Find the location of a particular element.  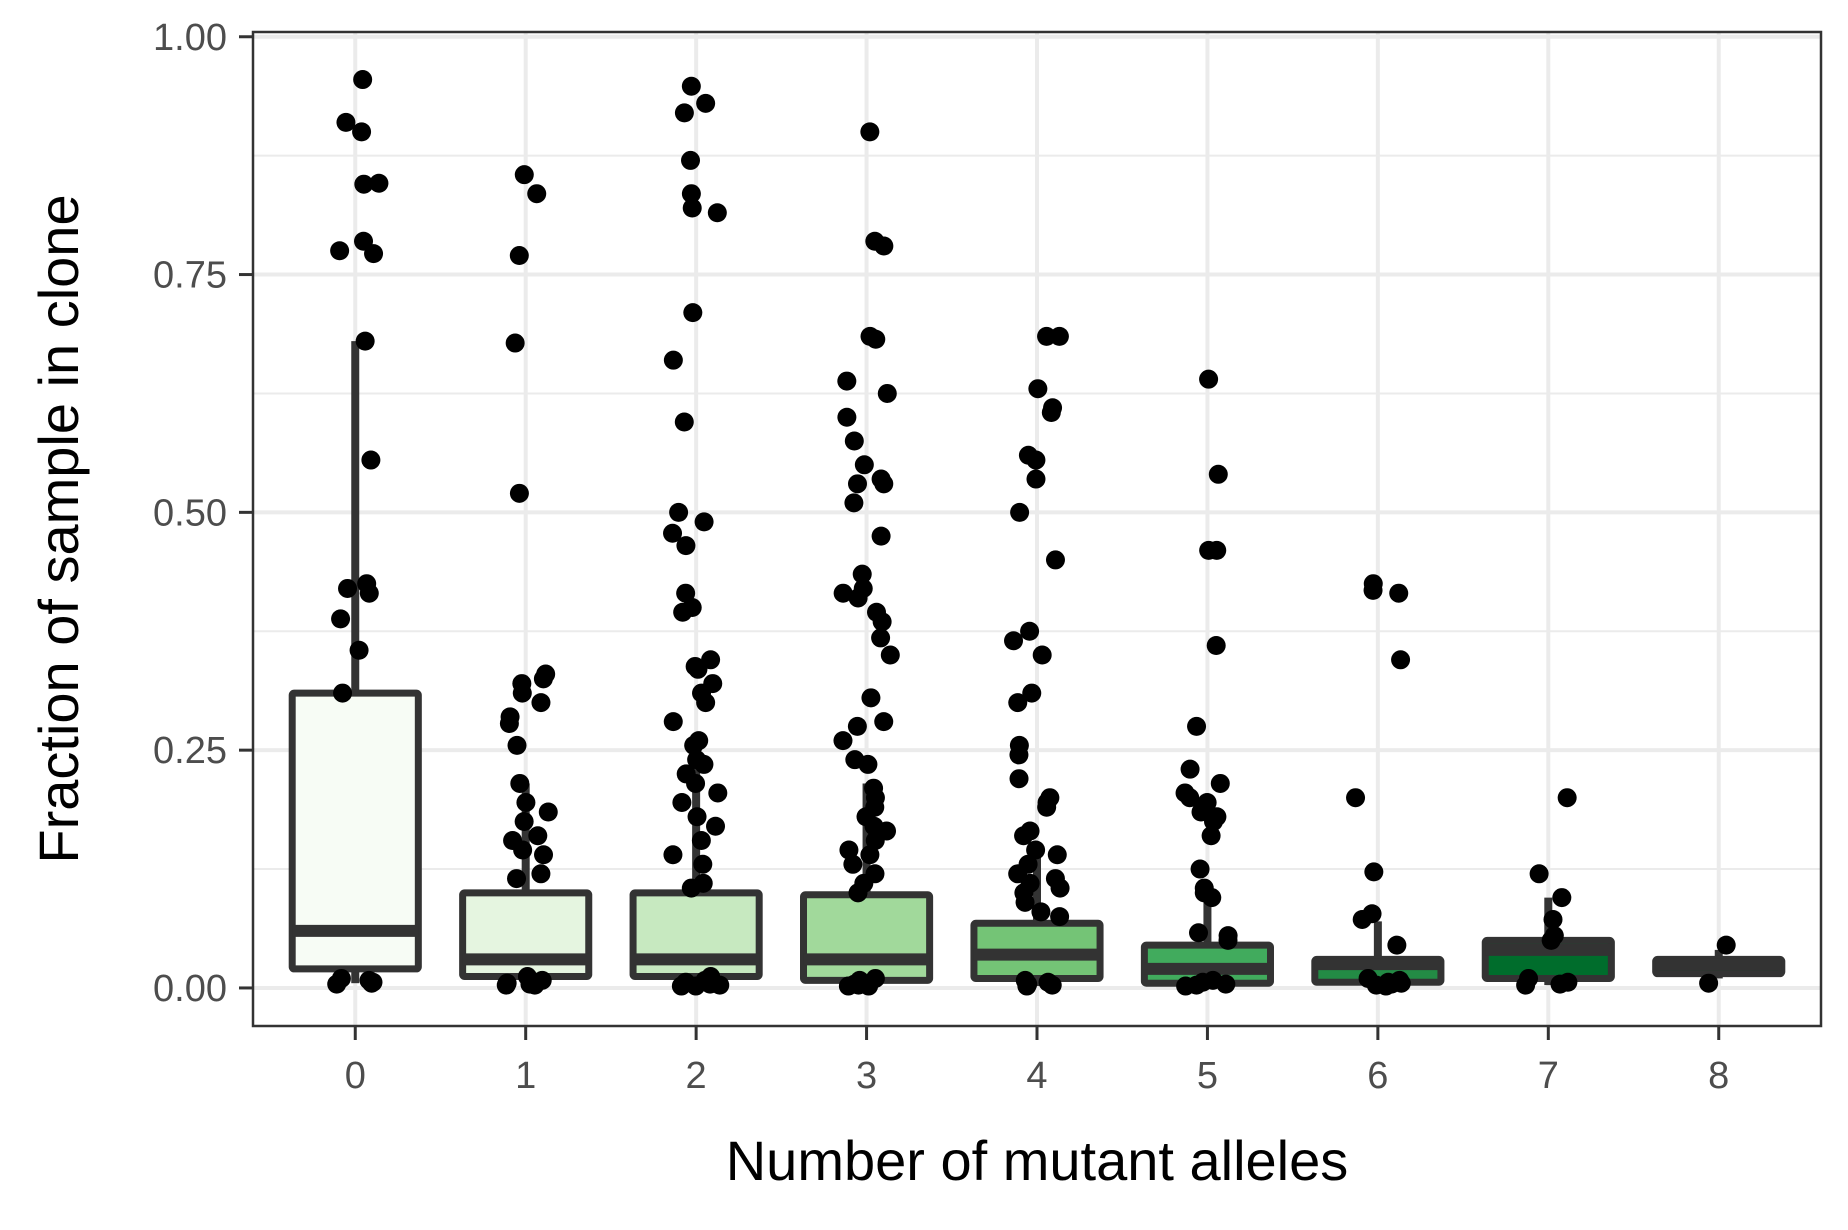

x-tick-label: 7 is located at coordinates (1548, 1076).